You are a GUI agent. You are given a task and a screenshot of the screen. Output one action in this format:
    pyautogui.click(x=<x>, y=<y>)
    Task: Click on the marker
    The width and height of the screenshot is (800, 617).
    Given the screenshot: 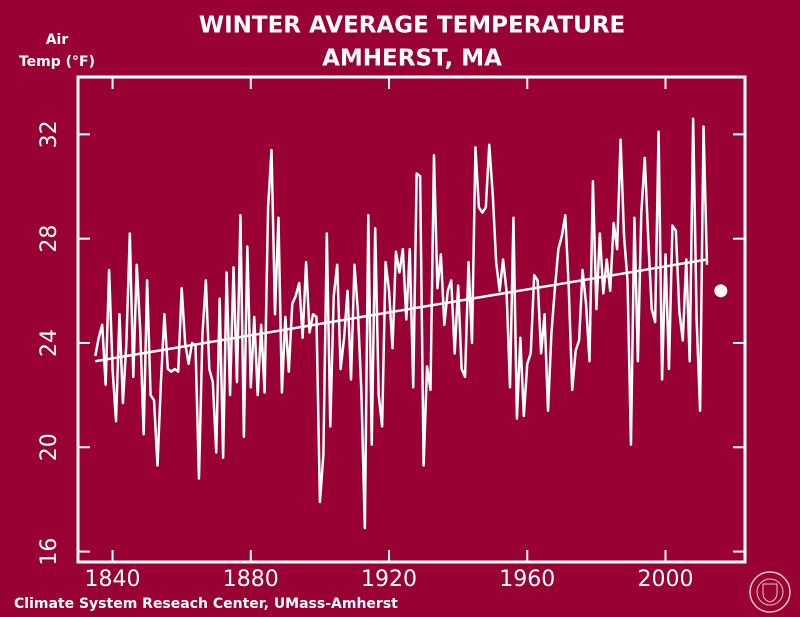 What is the action you would take?
    pyautogui.click(x=721, y=291)
    